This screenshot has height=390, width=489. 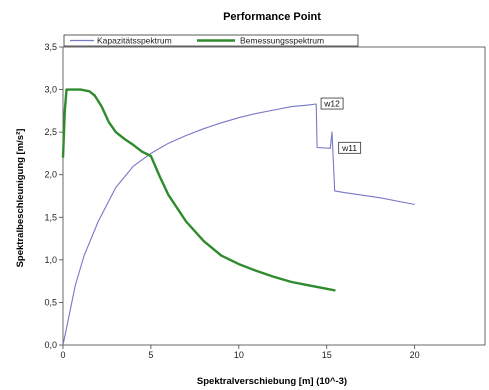 What do you see at coordinates (150, 355) in the screenshot?
I see `x-tick-label: 5` at bounding box center [150, 355].